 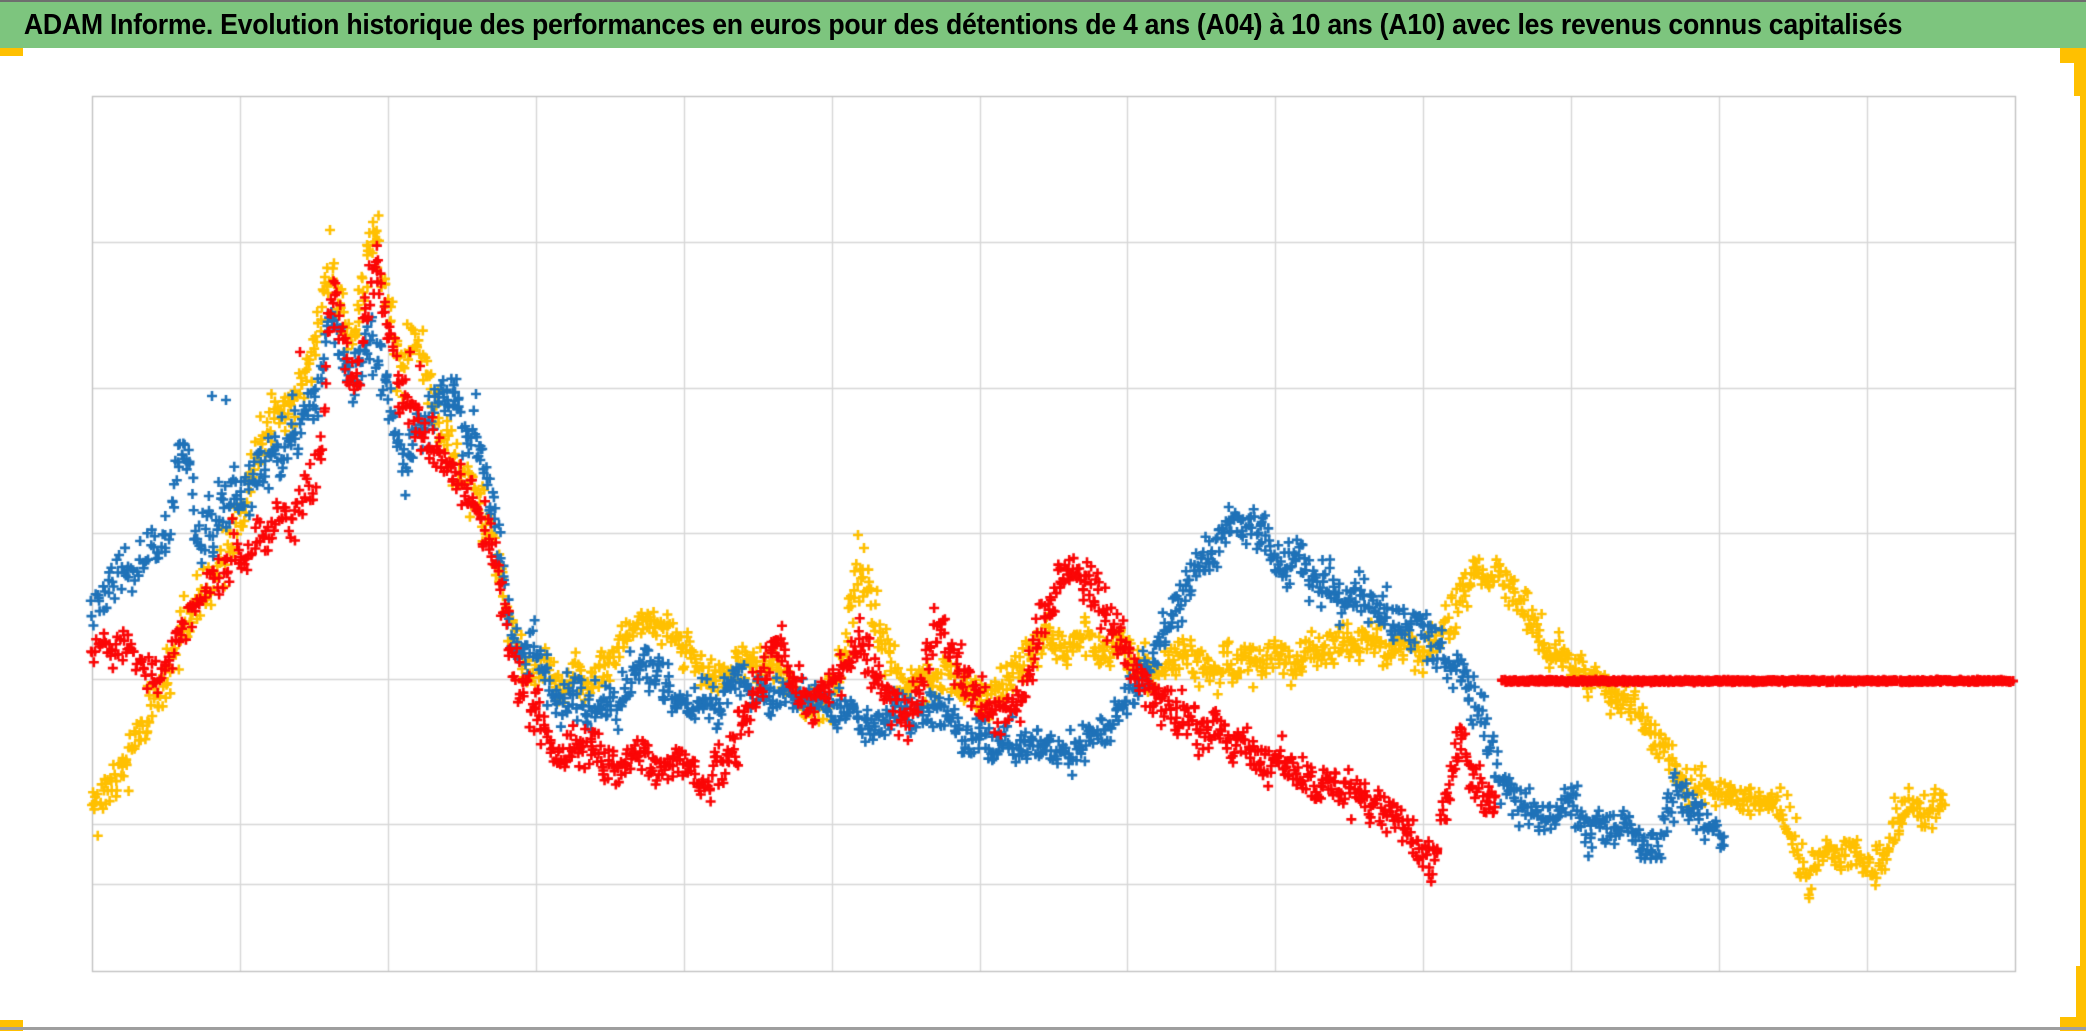 What do you see at coordinates (2083, 539) in the screenshot?
I see `accent-right-strip` at bounding box center [2083, 539].